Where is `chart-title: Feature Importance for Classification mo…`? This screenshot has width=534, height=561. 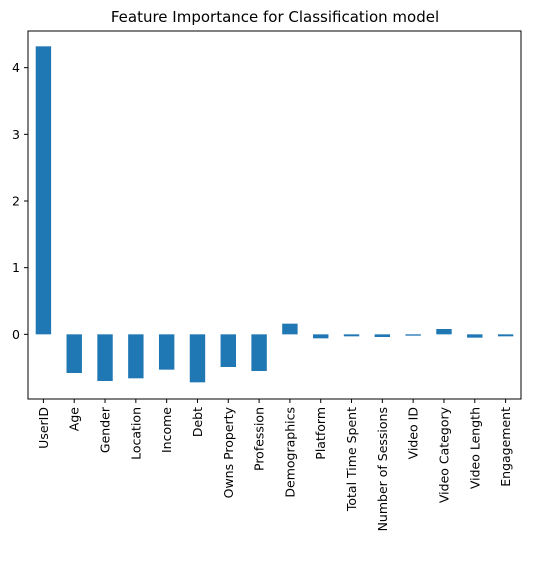 chart-title: Feature Importance for Classification mo… is located at coordinates (275, 17).